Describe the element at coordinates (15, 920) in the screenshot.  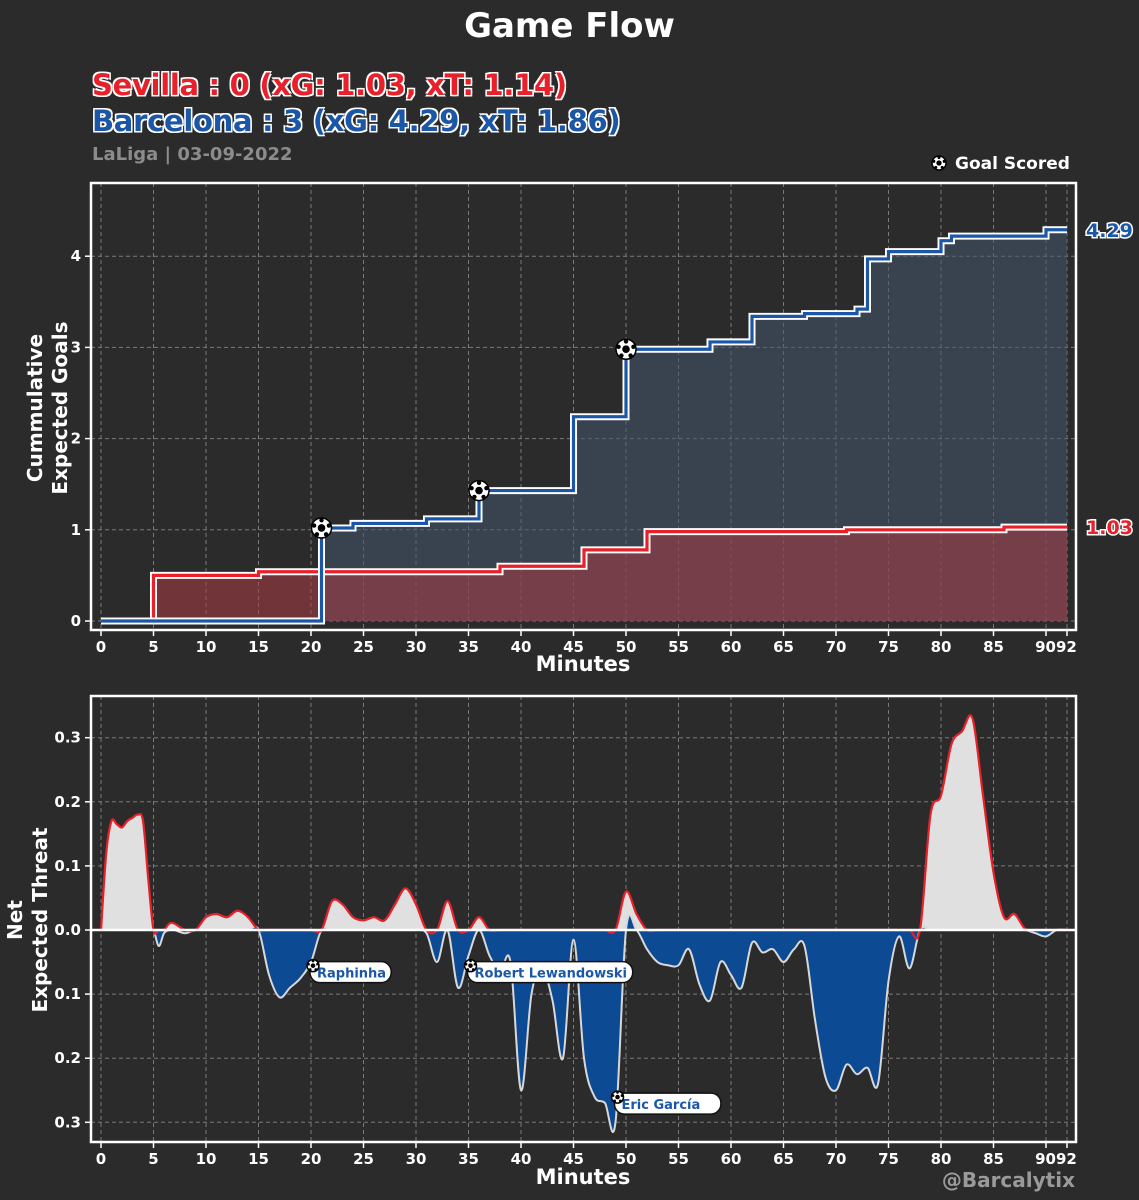
I see `xt-y-axis-label-line1: Net` at that location.